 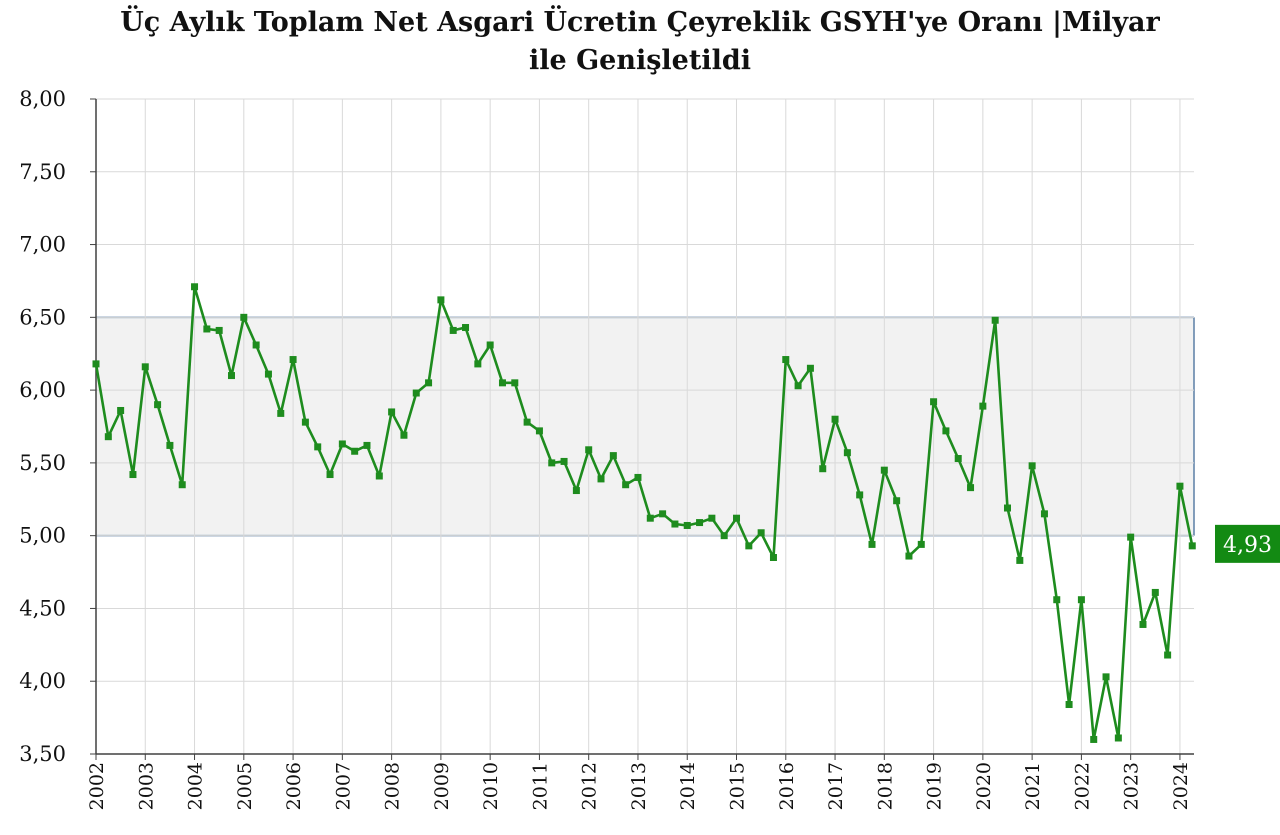 What do you see at coordinates (491, 786) in the screenshot?
I see `x-tick-label: 2010` at bounding box center [491, 786].